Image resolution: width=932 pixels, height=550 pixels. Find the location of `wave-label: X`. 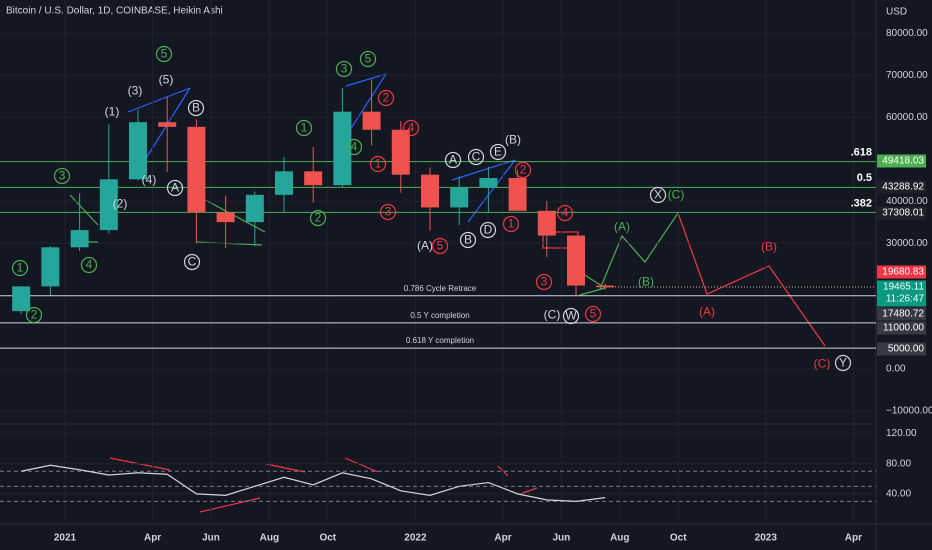

wave-label: X is located at coordinates (658, 195).